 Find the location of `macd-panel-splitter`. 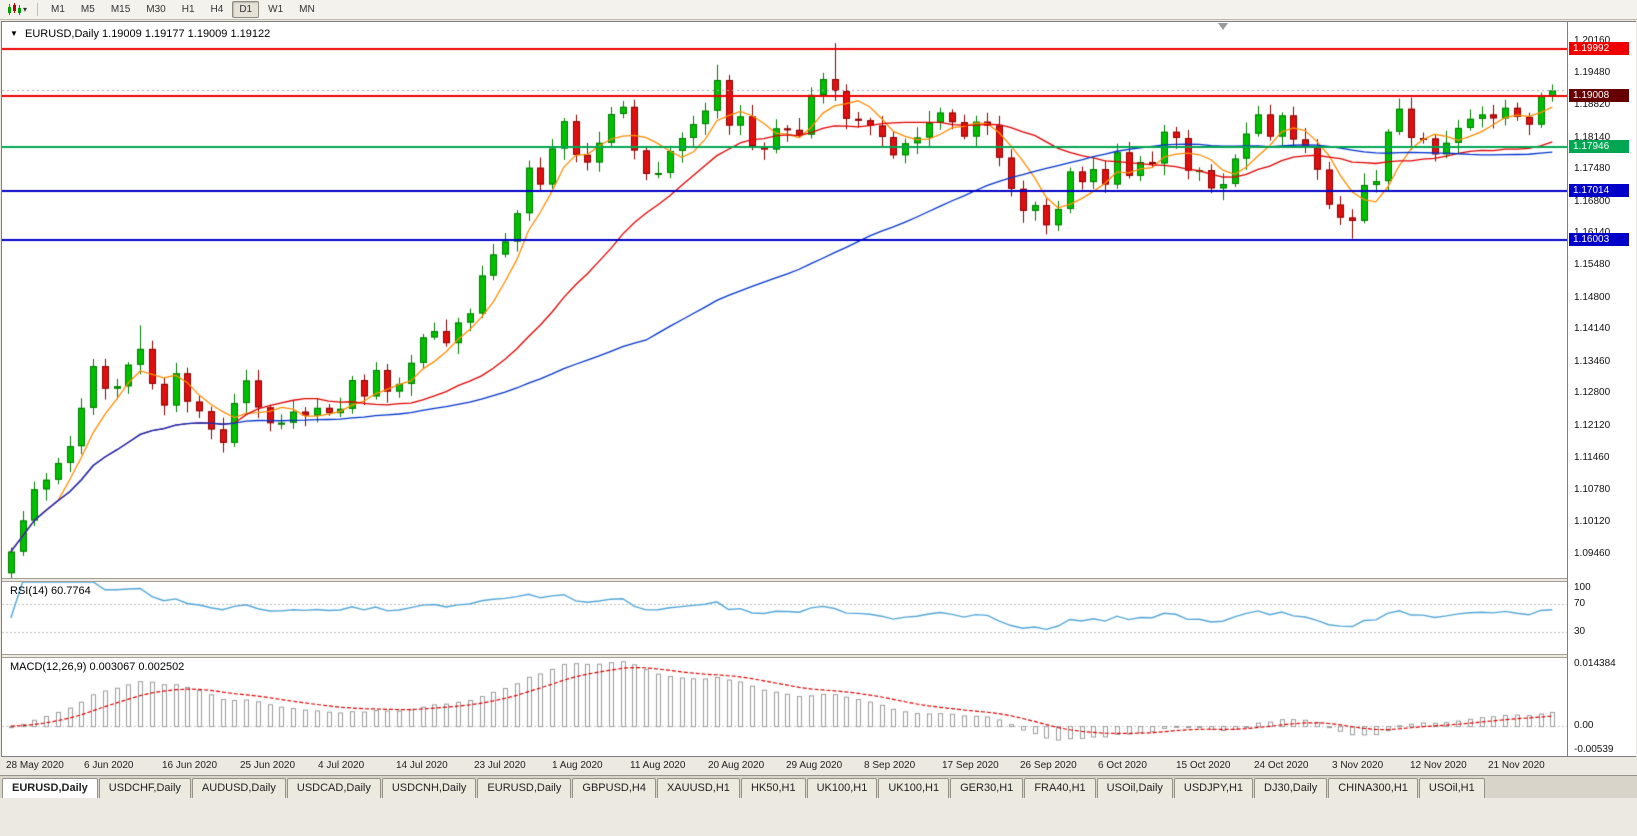

macd-panel-splitter is located at coordinates (818, 656).